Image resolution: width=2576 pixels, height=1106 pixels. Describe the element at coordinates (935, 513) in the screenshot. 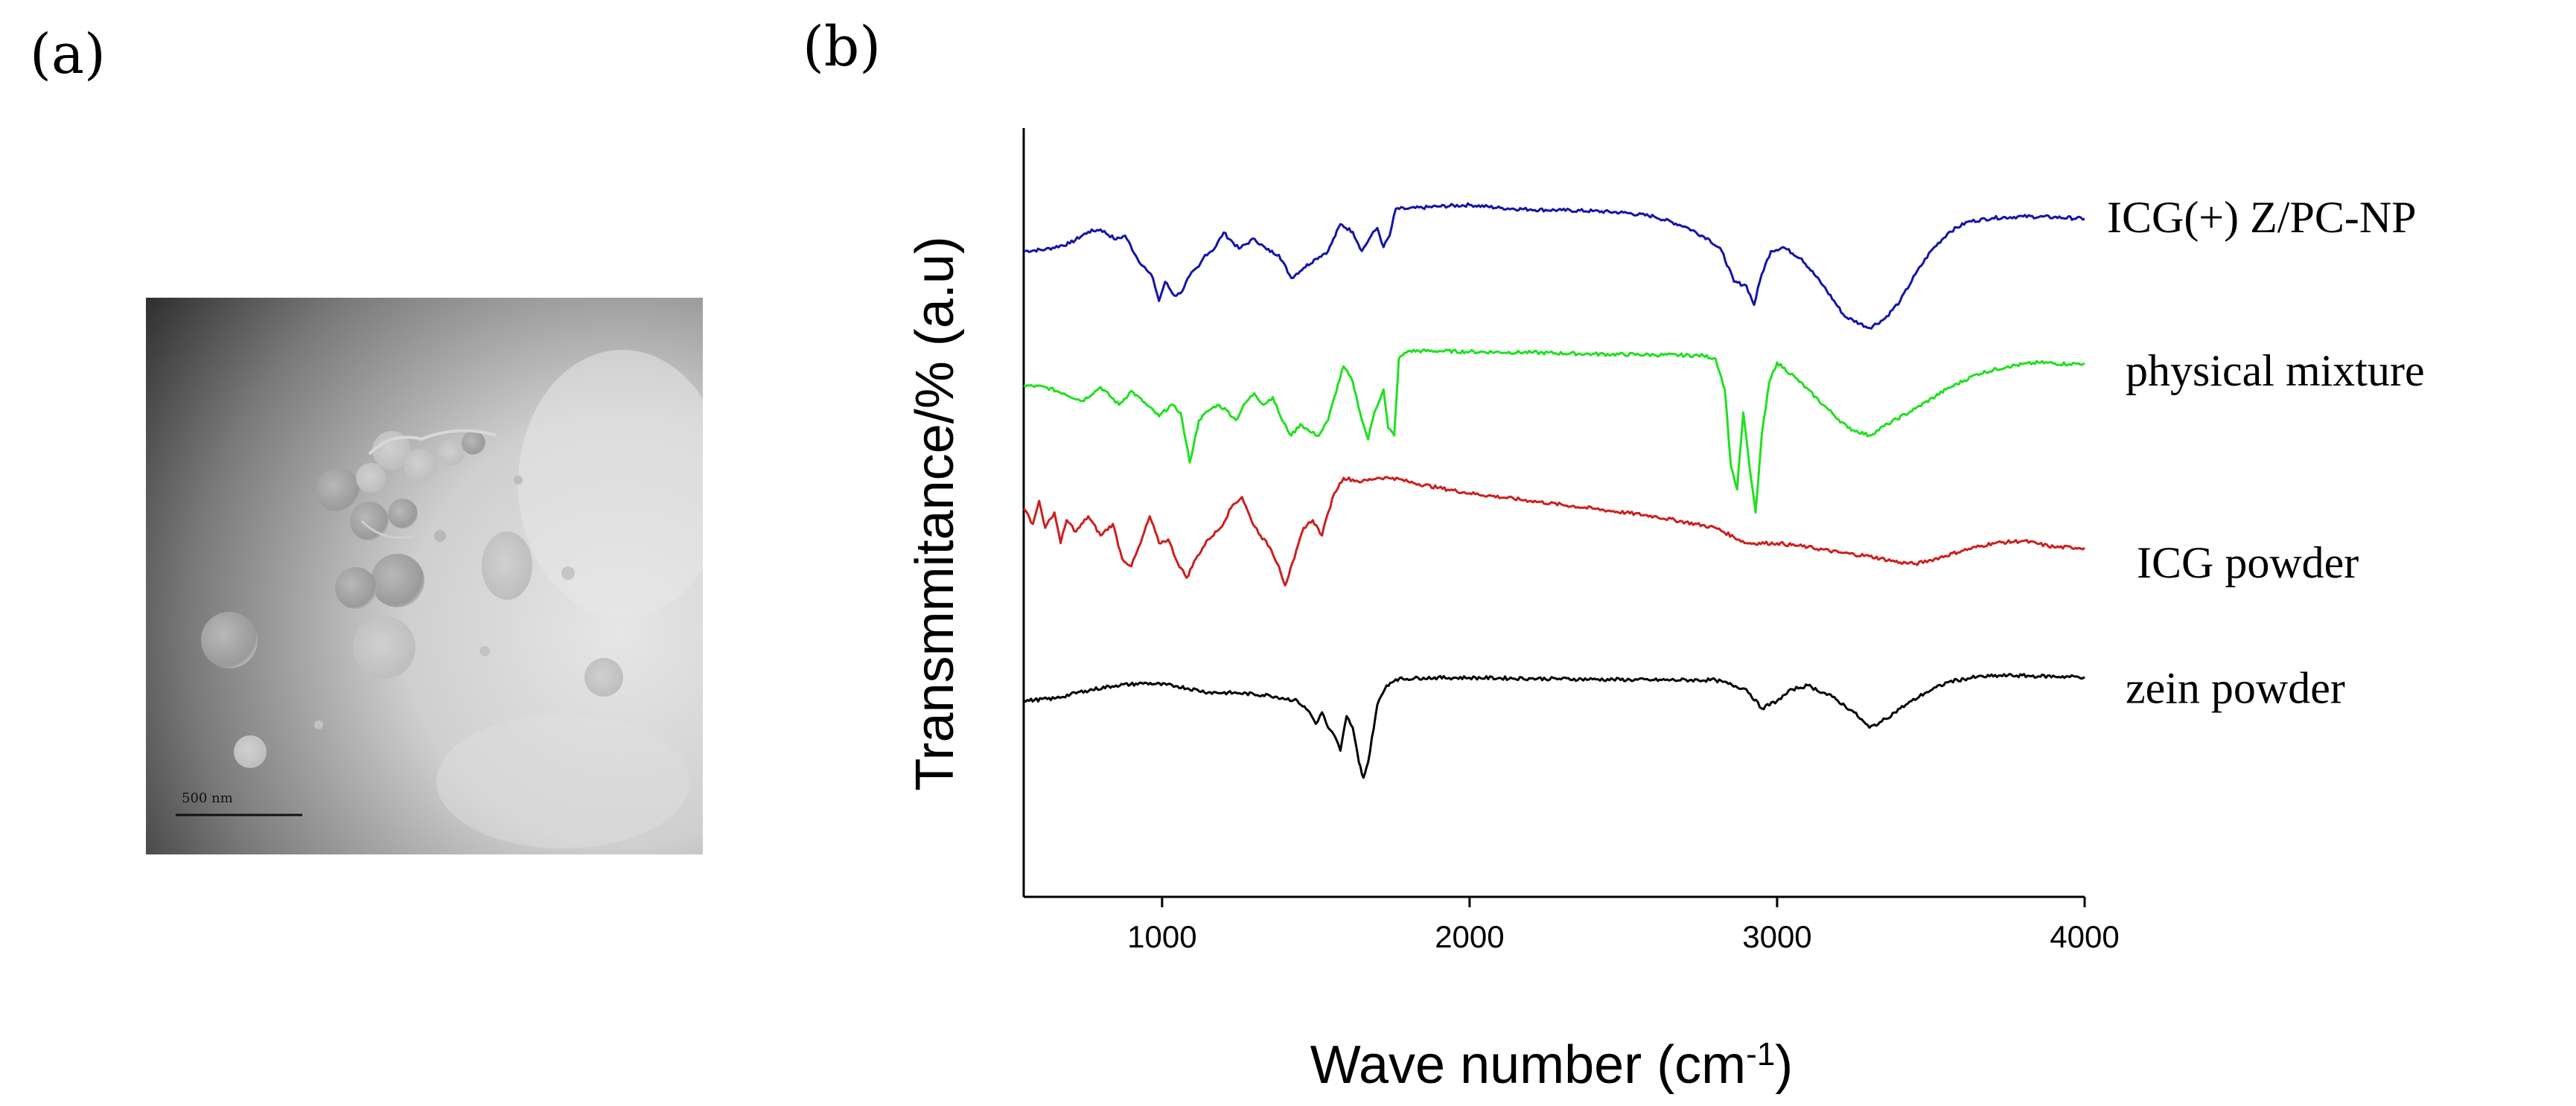

I see `y-axis-title: Transmmitance/% (a.u)` at that location.